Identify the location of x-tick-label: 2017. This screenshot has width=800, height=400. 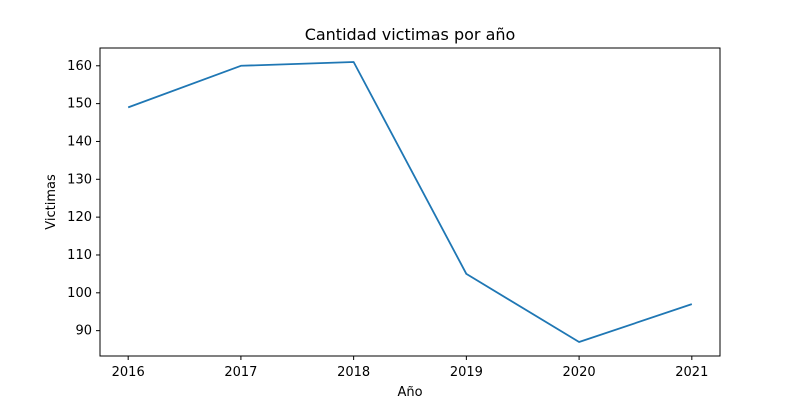
(240, 372).